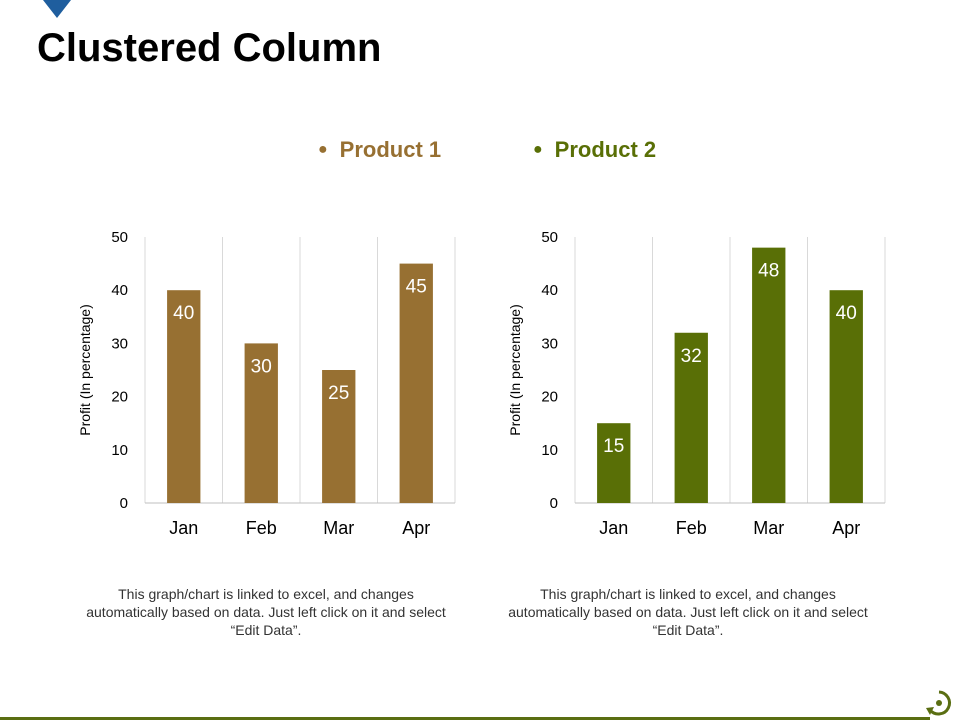 This screenshot has width=960, height=720. Describe the element at coordinates (57, 9) in the screenshot. I see `corner-triangle-icon` at that location.